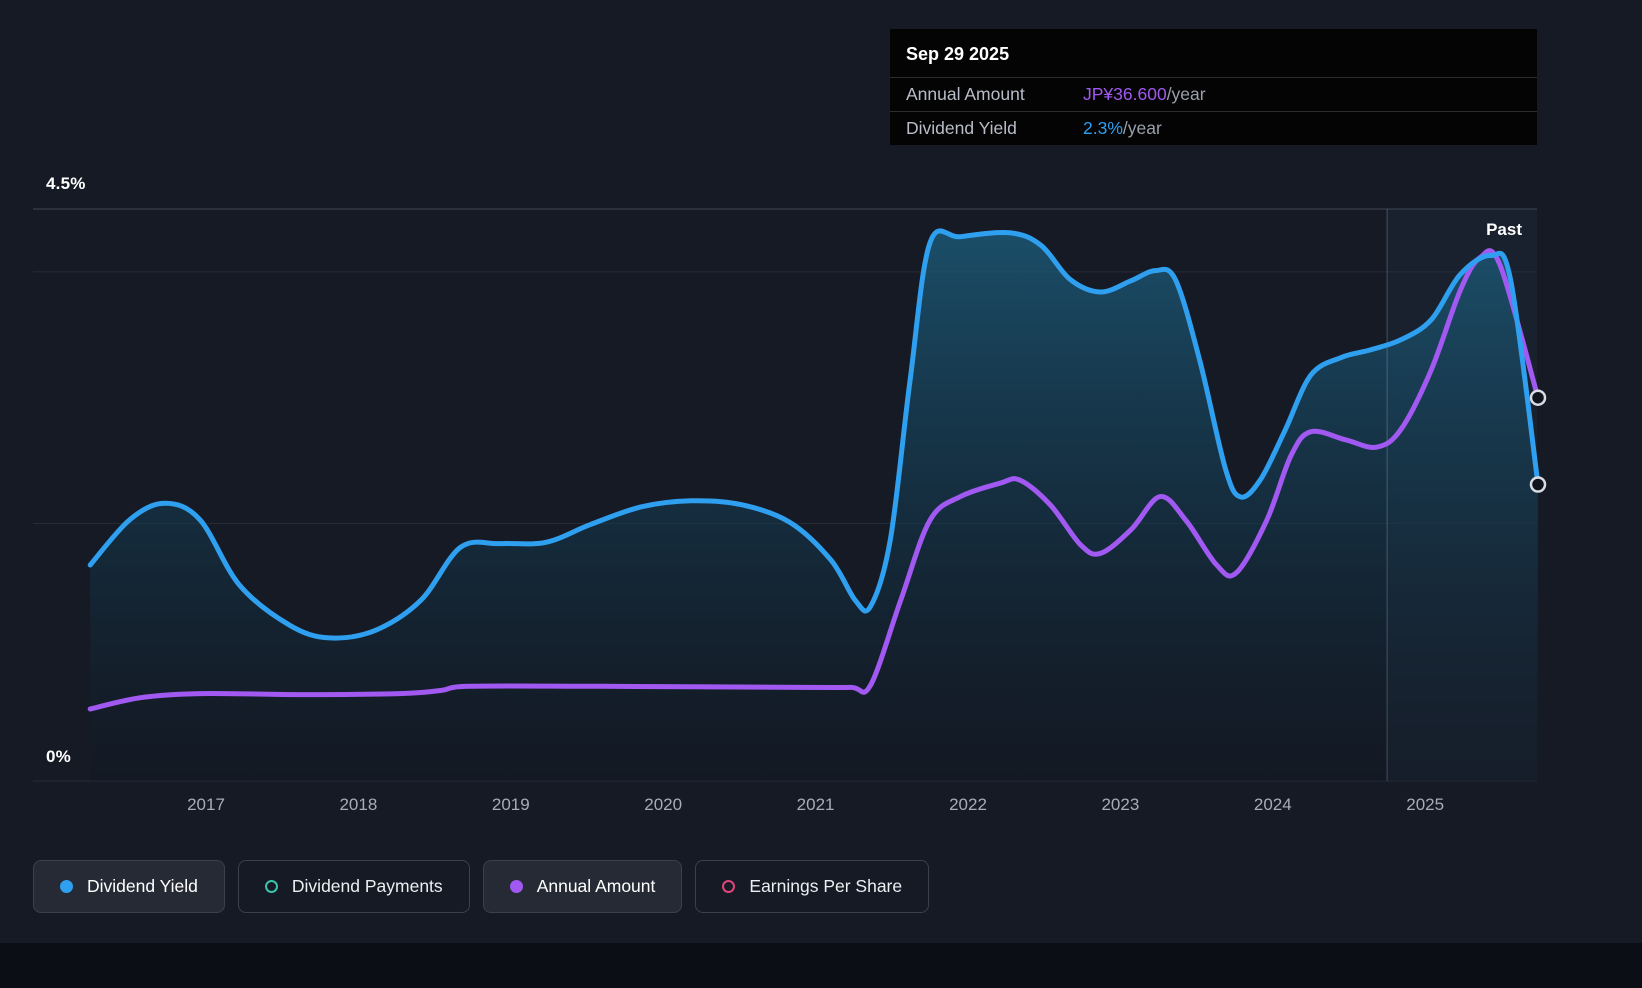  I want to click on dividend-yield-end-marker, so click(1538, 484).